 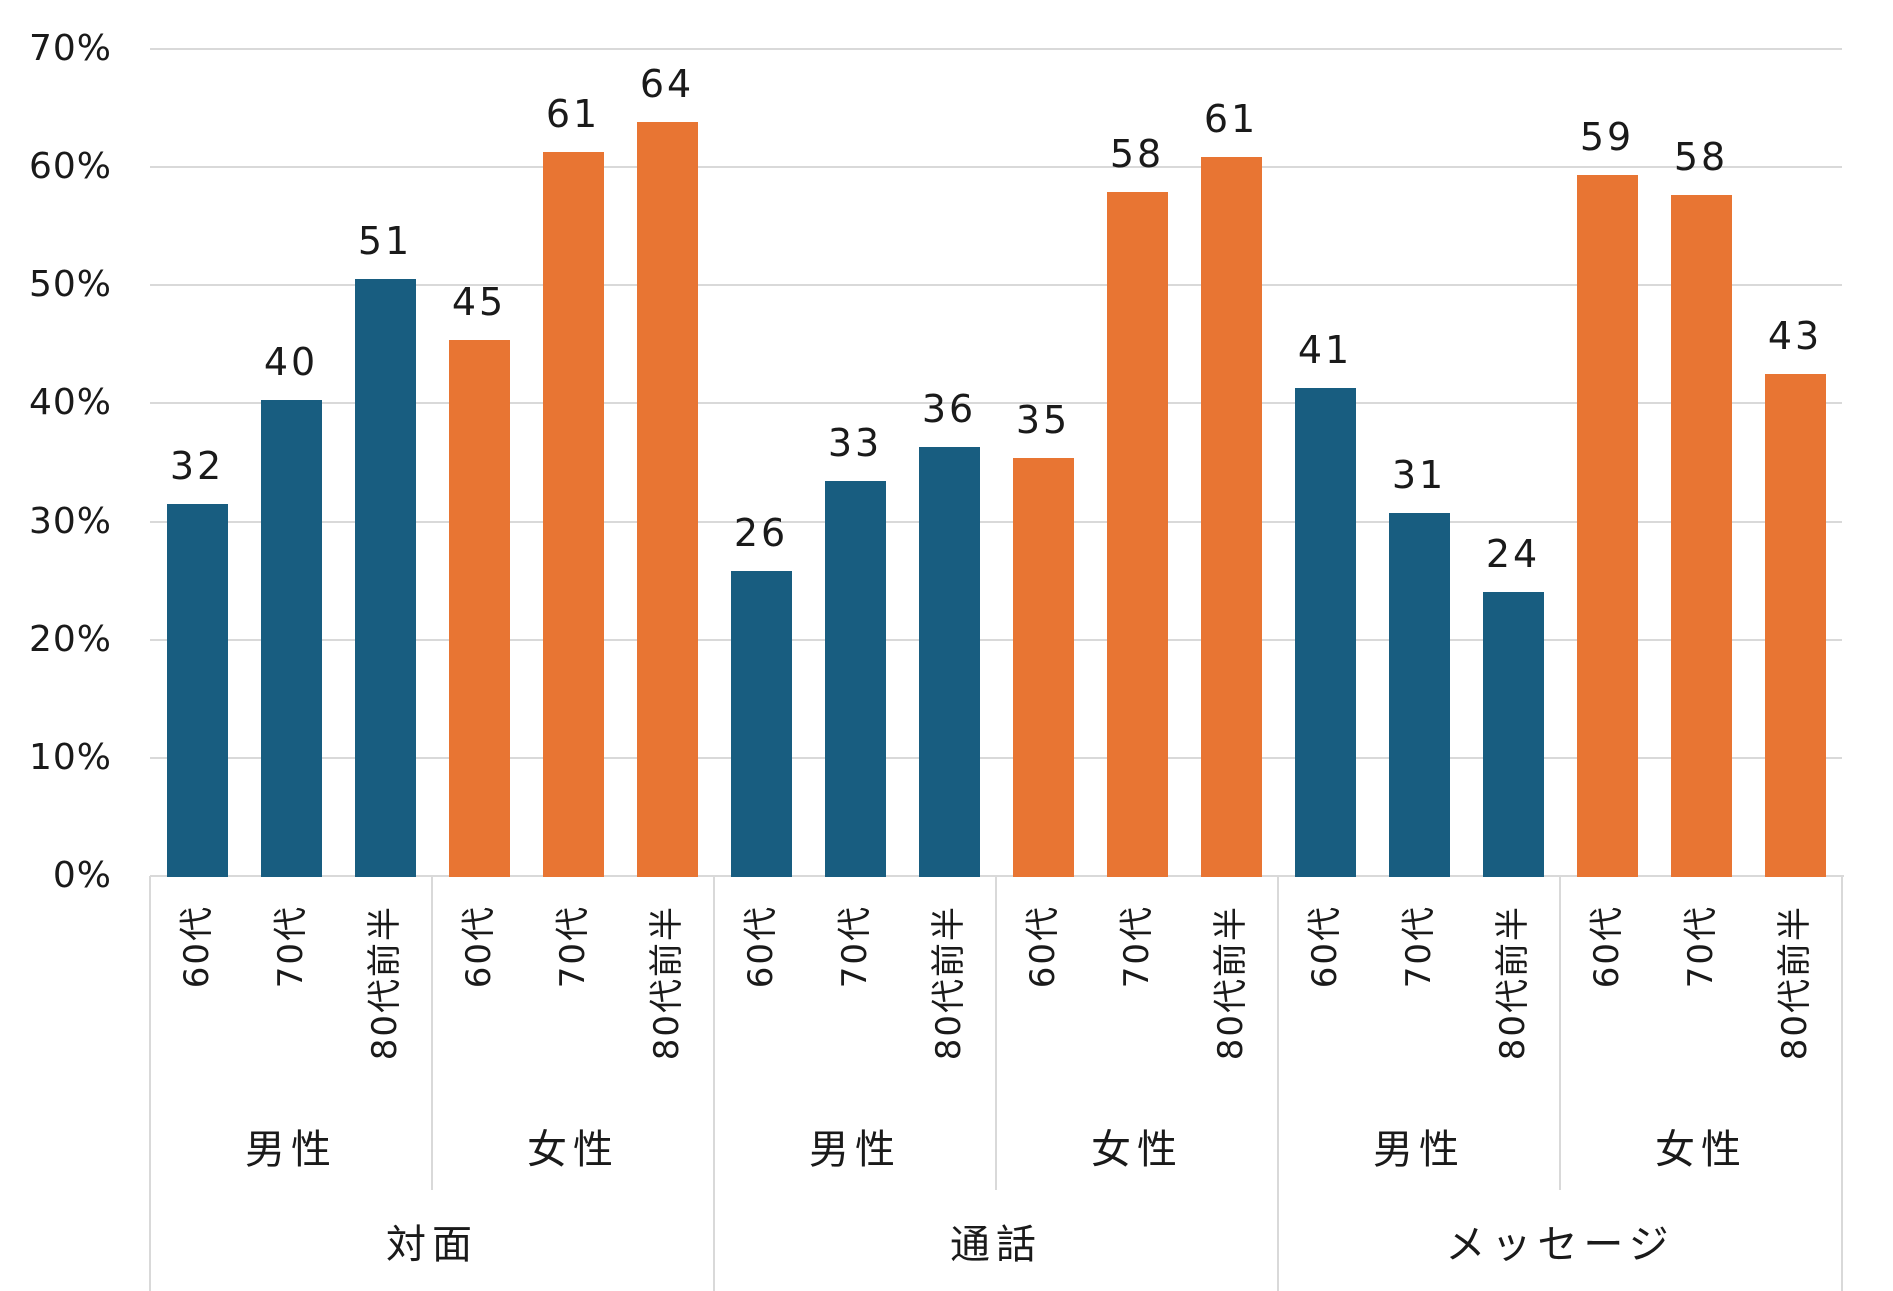 I want to click on bar-value-label: 45, so click(x=479, y=301).